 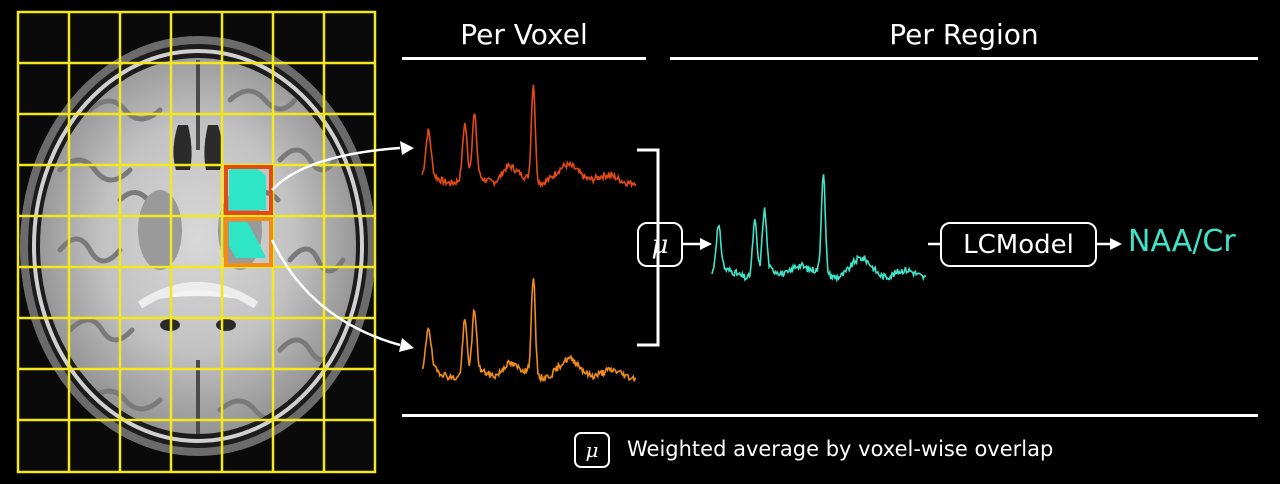 I want to click on naa-cr-result: NAA/Cr, so click(x=1182, y=241).